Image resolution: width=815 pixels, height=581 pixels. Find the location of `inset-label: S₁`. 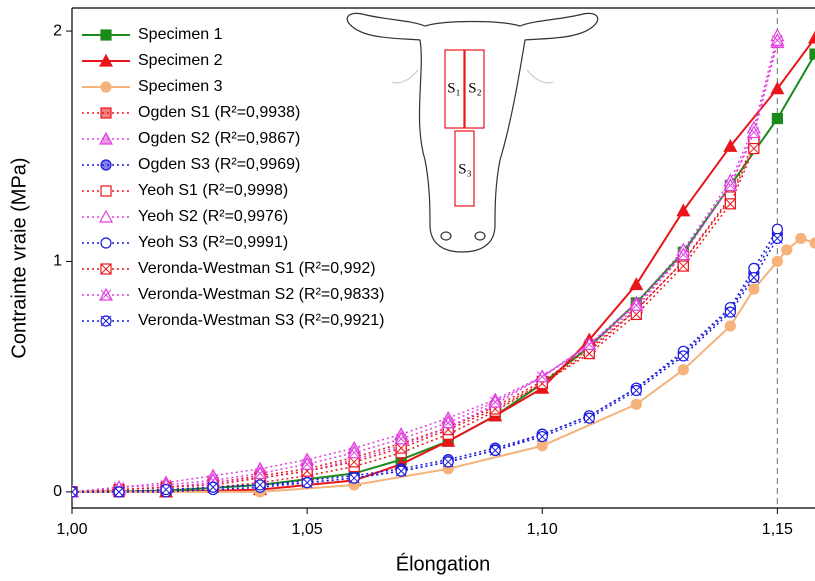

inset-label: S₁ is located at coordinates (454, 88).